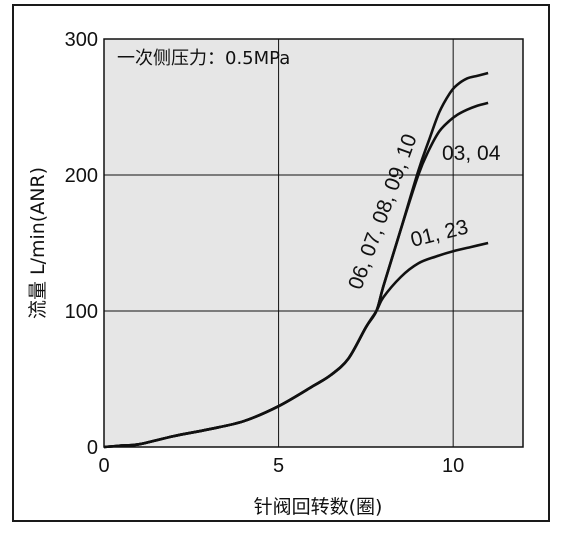  What do you see at coordinates (453, 466) in the screenshot?
I see `x-tick-label: 10` at bounding box center [453, 466].